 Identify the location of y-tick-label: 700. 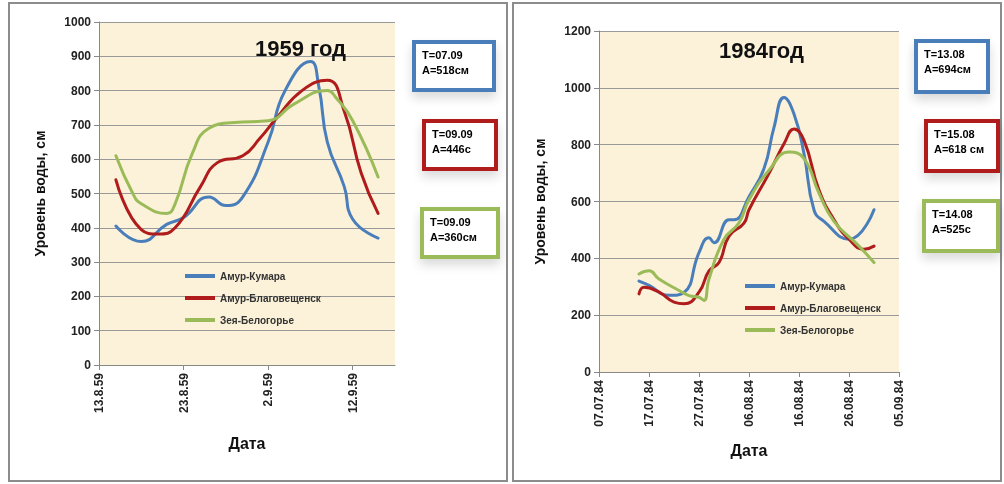
(81, 124).